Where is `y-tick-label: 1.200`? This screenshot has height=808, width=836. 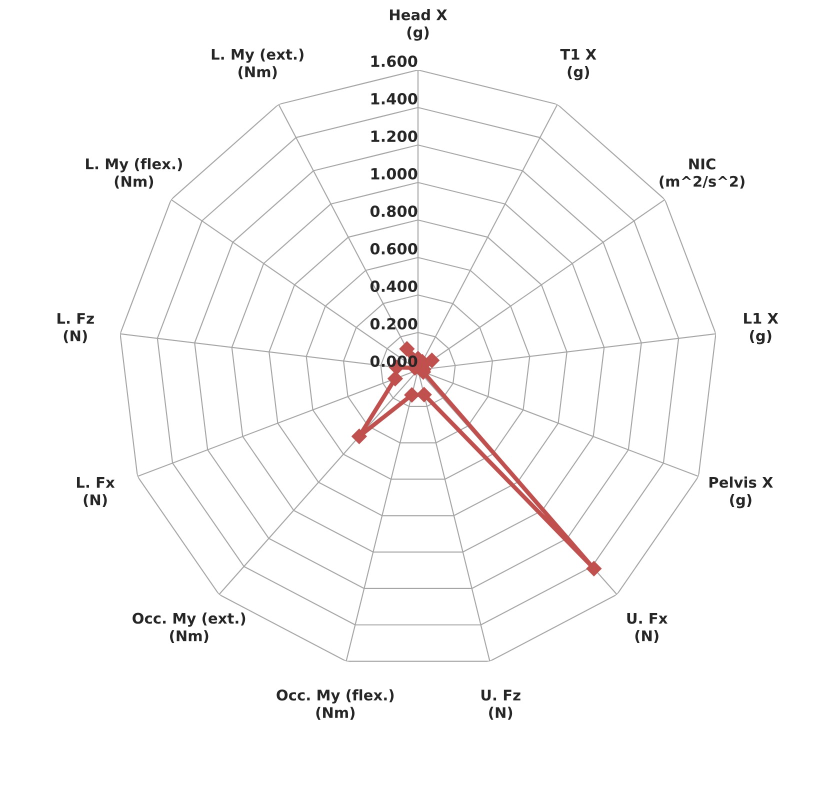 y-tick-label: 1.200 is located at coordinates (394, 136).